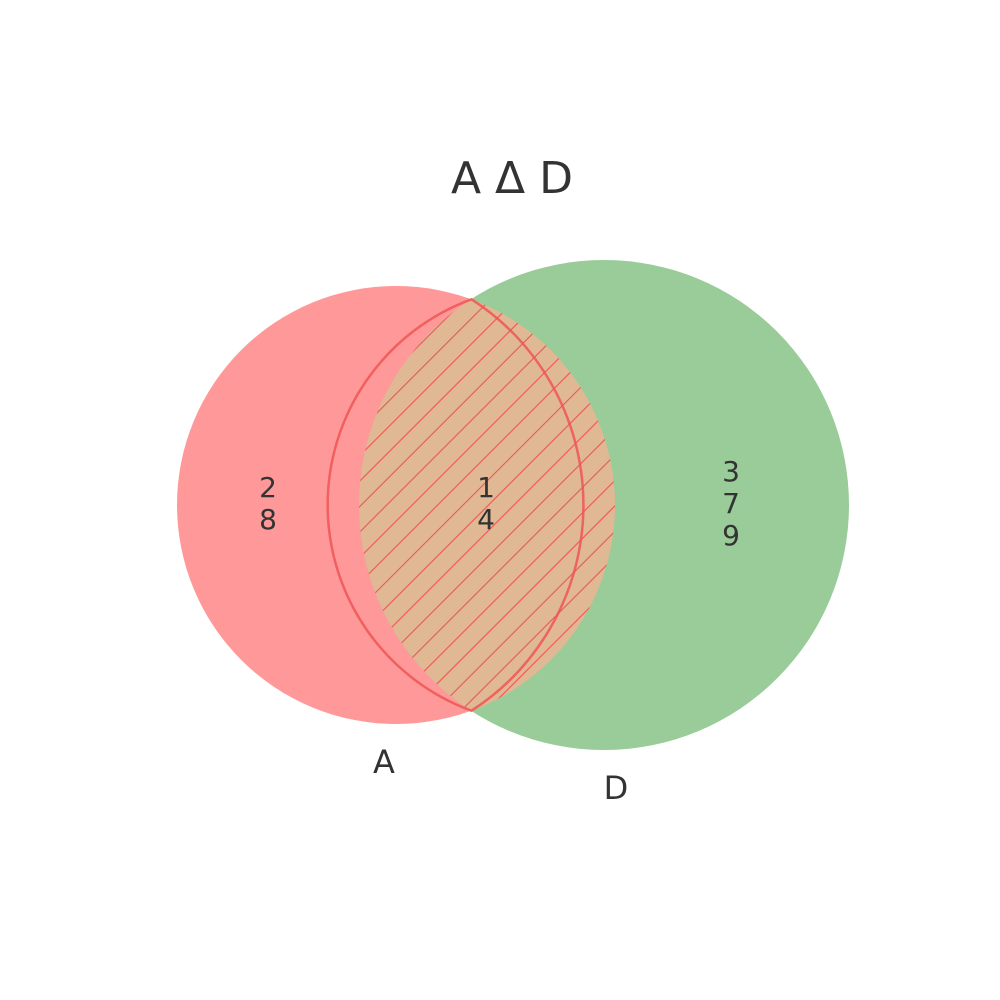  What do you see at coordinates (512, 178) in the screenshot?
I see `diagram-title: A Δ D` at bounding box center [512, 178].